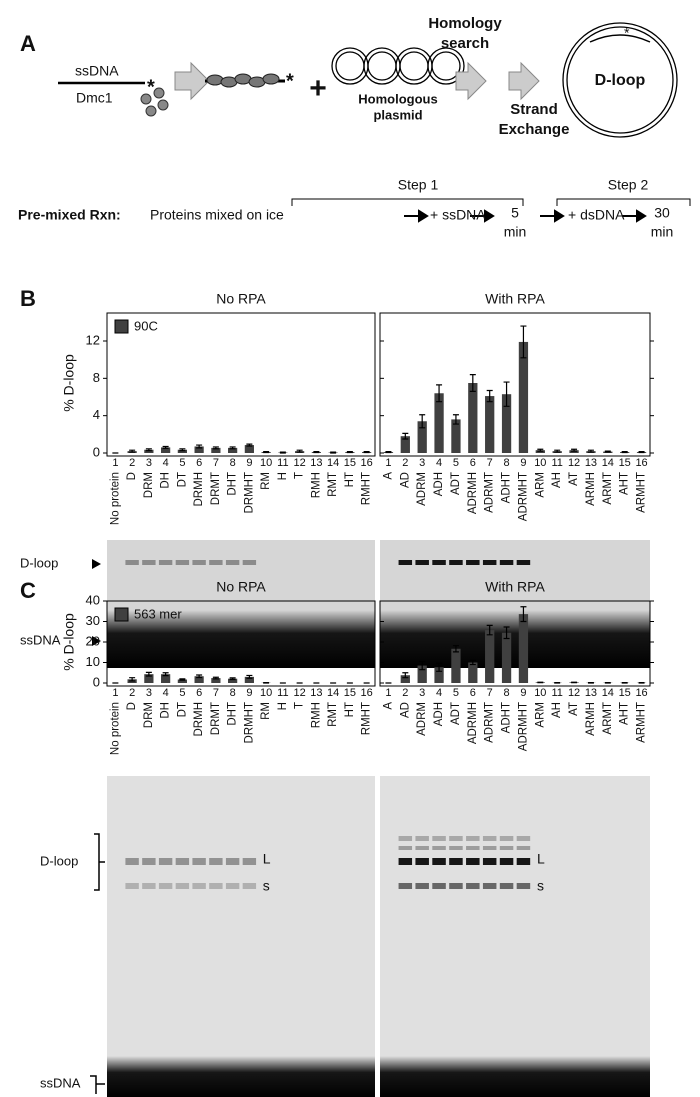  What do you see at coordinates (456, 463) in the screenshot?
I see `lane-number: 5` at bounding box center [456, 463].